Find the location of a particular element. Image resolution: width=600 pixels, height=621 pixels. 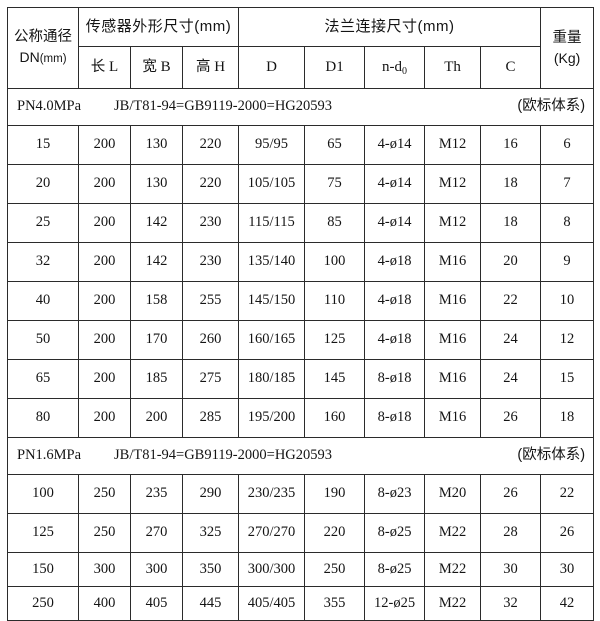

cell-c: 30 is located at coordinates (511, 569).